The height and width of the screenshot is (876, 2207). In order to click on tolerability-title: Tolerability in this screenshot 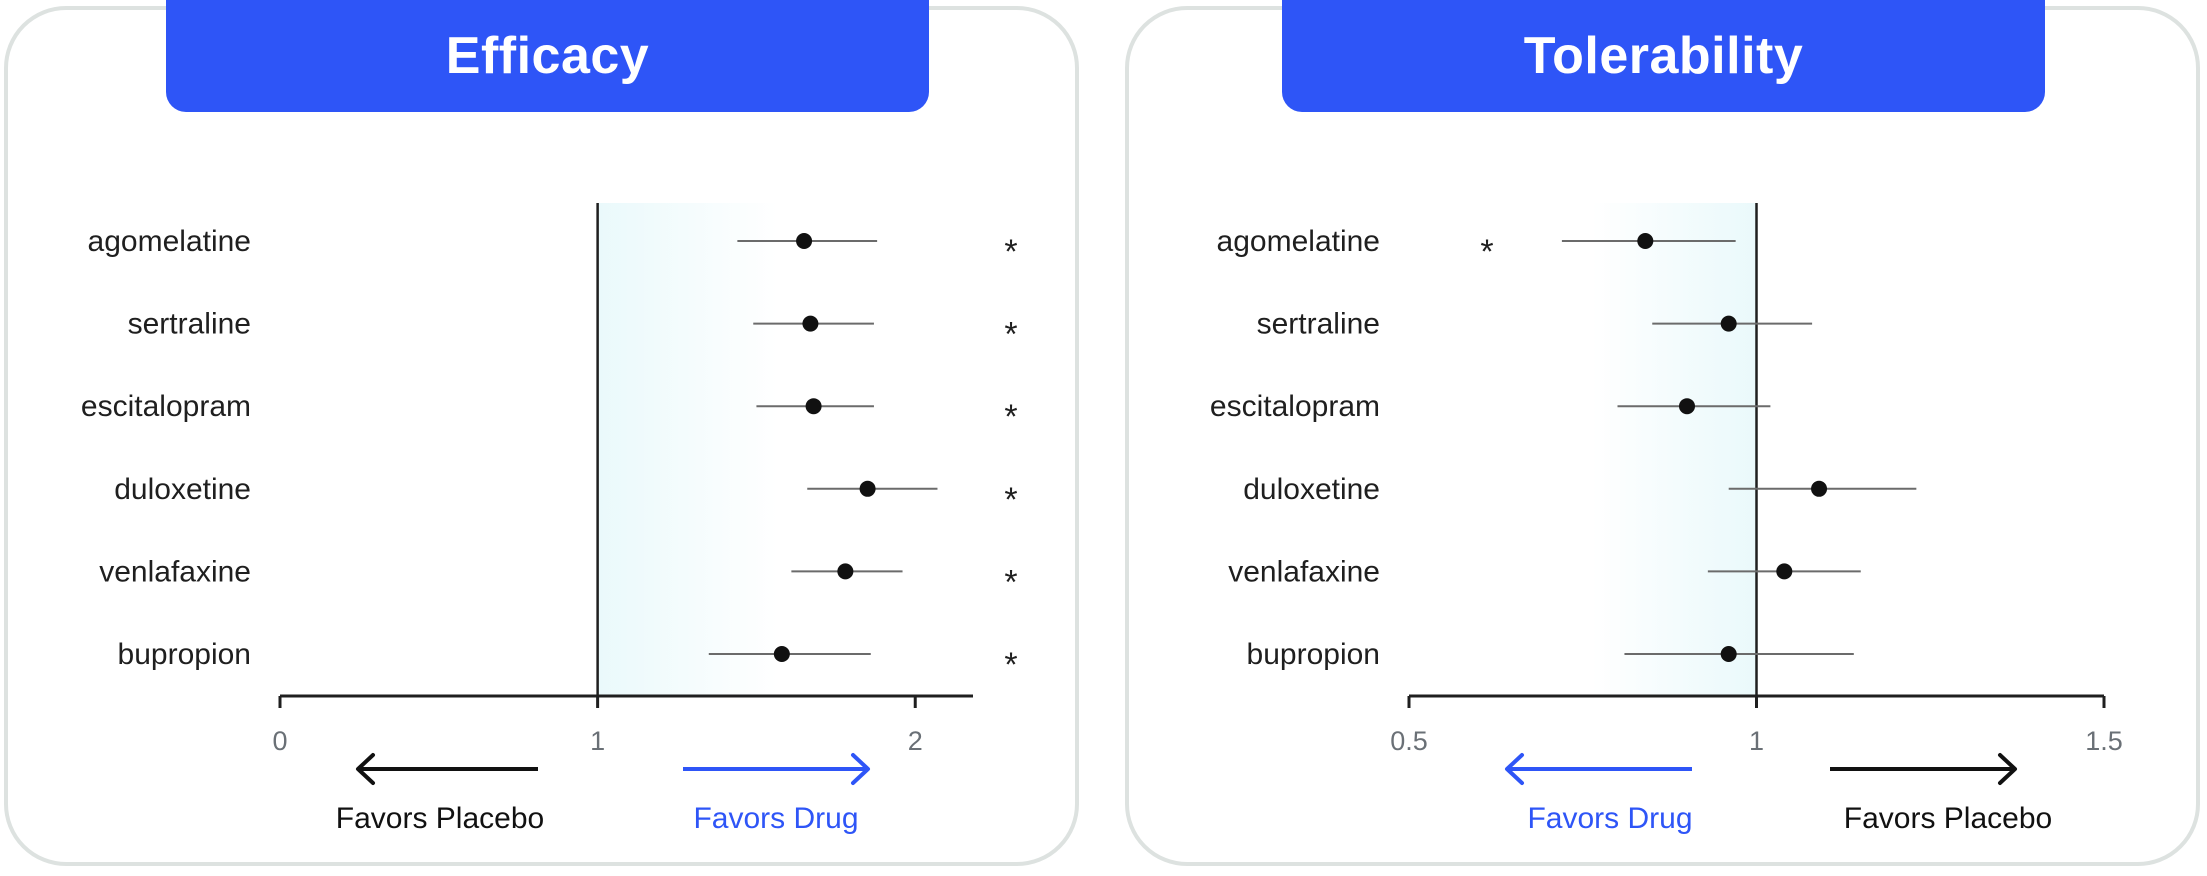, I will do `click(1663, 56)`.